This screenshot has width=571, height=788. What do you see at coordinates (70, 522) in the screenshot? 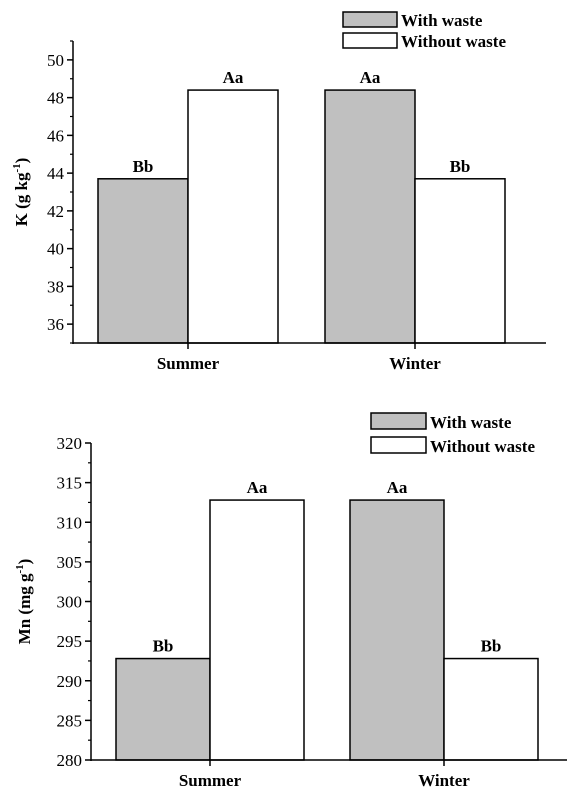
I see `y-tick-label: 310` at bounding box center [70, 522].